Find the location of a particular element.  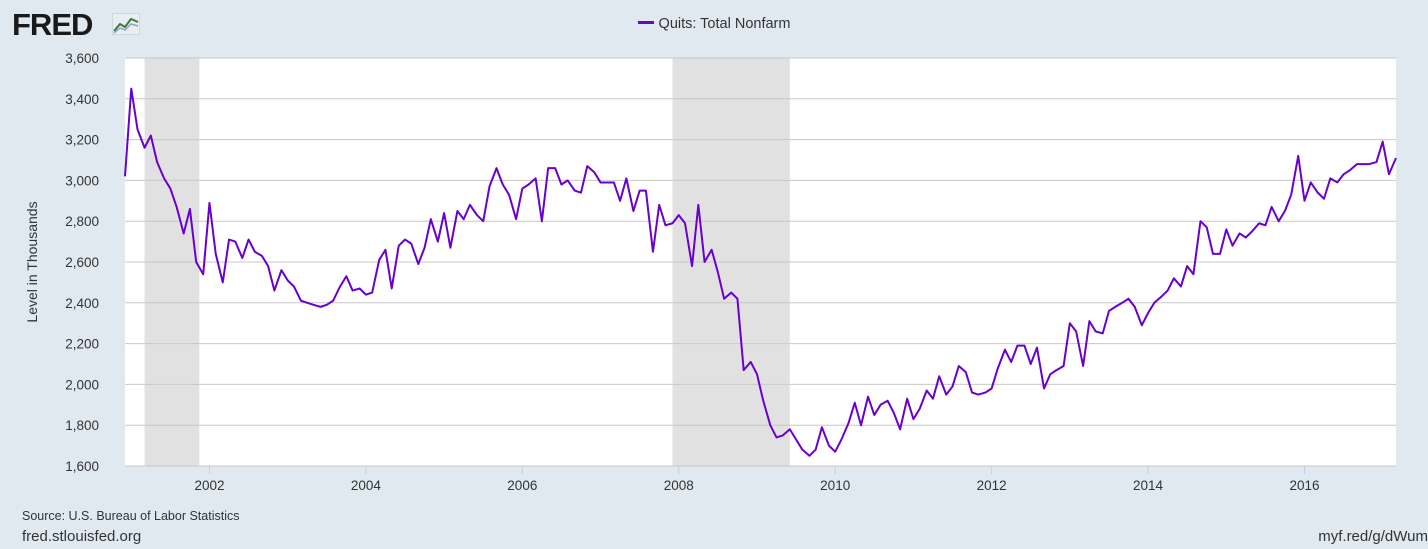

site-link: fred.stlouisfed.org is located at coordinates (82, 536).